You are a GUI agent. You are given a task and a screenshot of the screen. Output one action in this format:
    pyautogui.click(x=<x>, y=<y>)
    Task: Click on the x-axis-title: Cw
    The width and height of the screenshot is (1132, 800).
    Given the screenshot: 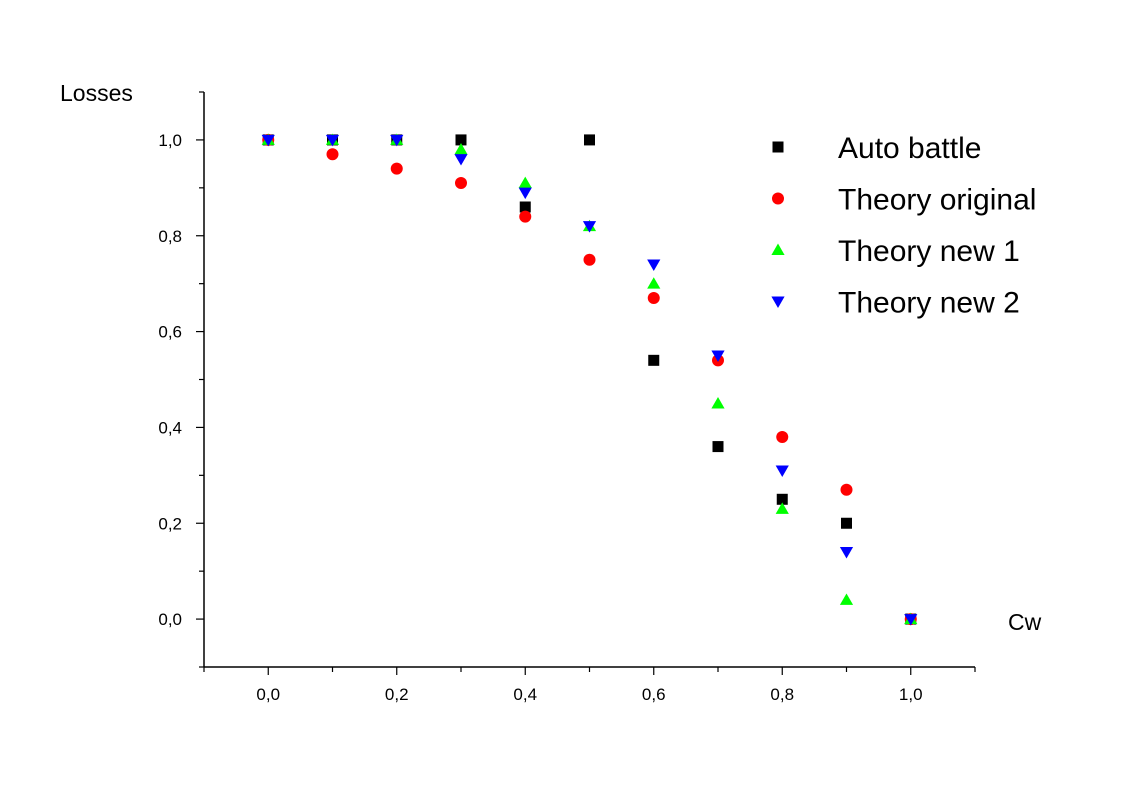 What is the action you would take?
    pyautogui.click(x=1025, y=622)
    